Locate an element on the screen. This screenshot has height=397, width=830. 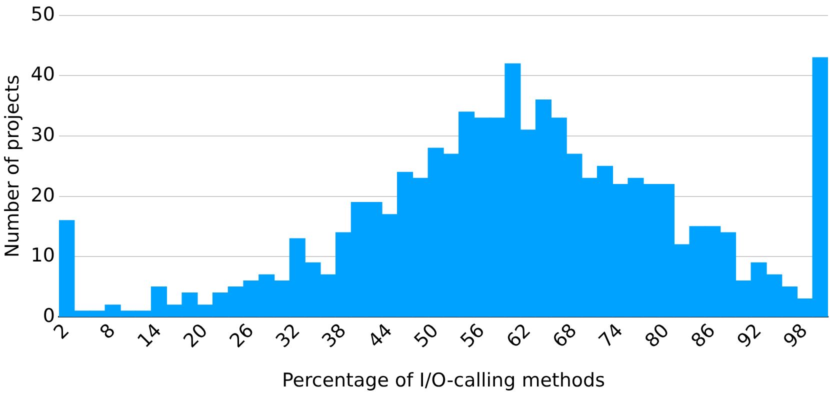
x-tick-label: 56 is located at coordinates (472, 336).